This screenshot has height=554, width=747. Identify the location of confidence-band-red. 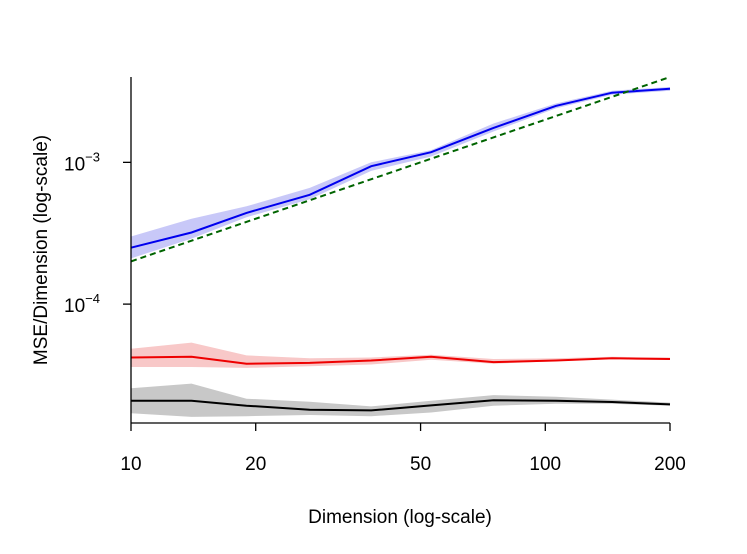
(400, 355).